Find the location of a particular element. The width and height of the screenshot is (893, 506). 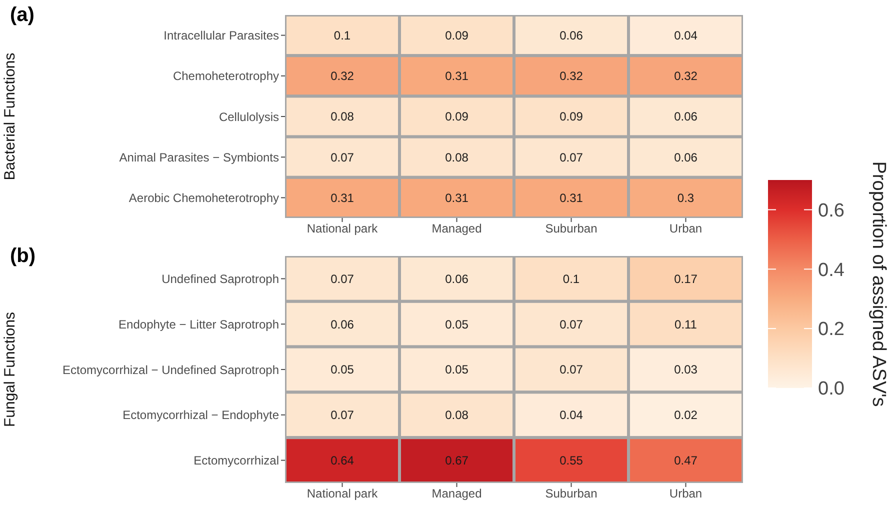

text: (a) is located at coordinates (22, 15).